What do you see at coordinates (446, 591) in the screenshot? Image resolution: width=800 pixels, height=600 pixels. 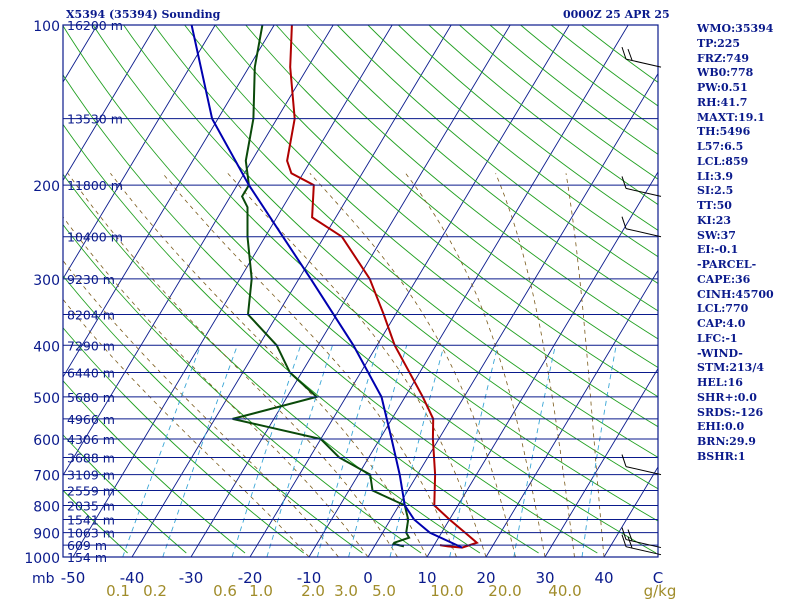 I see `mixing-ratio-label: 10.0` at bounding box center [446, 591].